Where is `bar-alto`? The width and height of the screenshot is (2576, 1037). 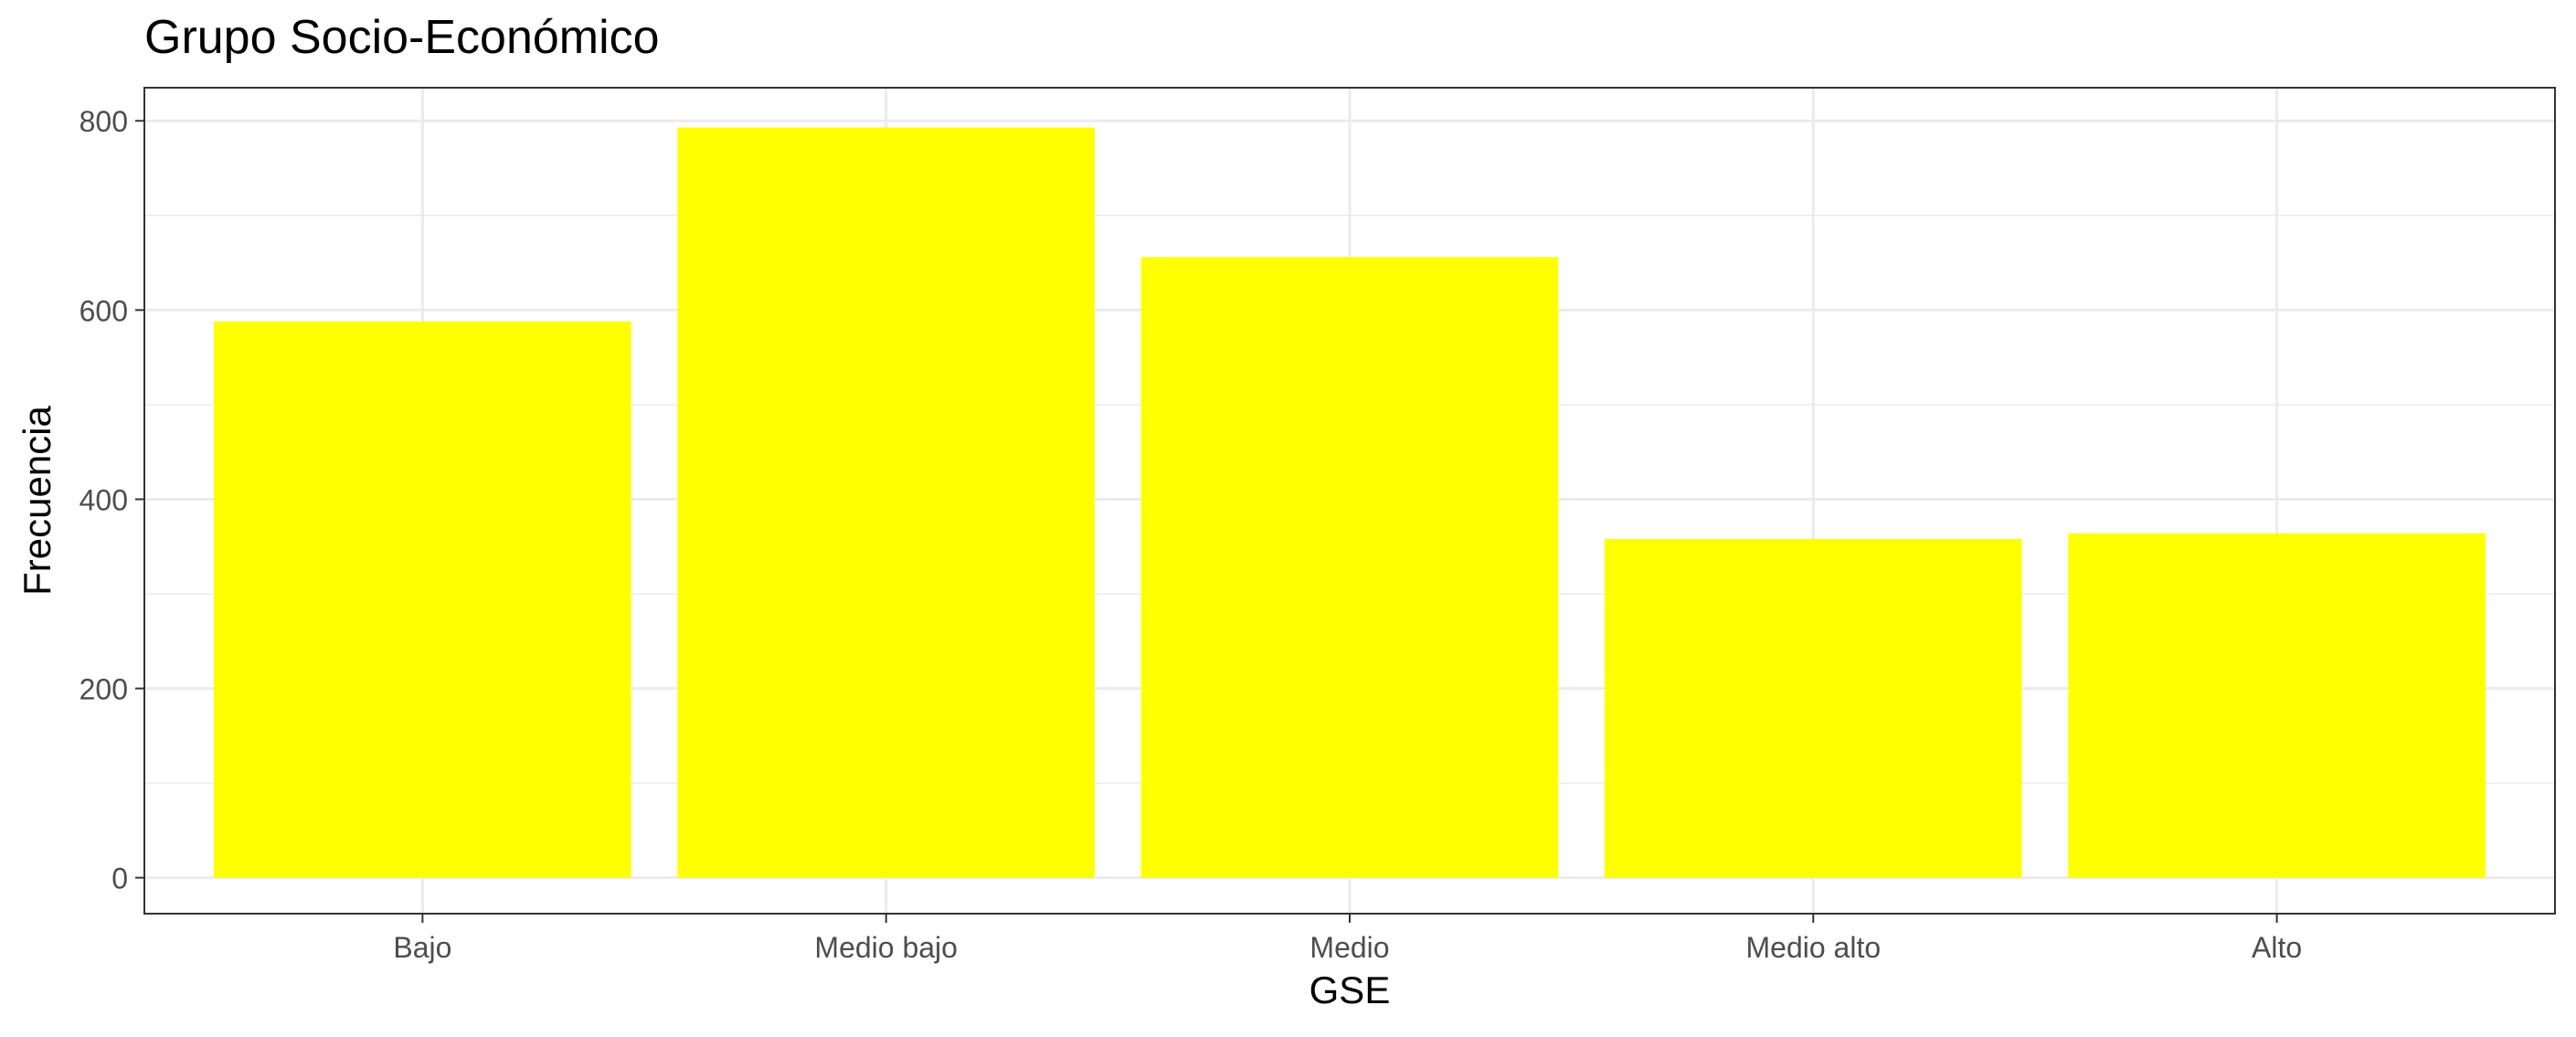 bar-alto is located at coordinates (2277, 705).